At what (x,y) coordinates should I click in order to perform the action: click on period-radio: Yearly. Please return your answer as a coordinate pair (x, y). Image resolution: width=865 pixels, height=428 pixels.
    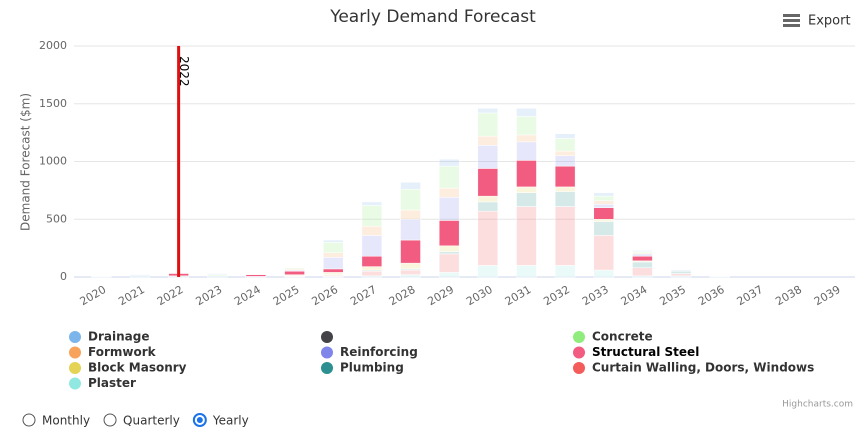
    Looking at the image, I should click on (220, 420).